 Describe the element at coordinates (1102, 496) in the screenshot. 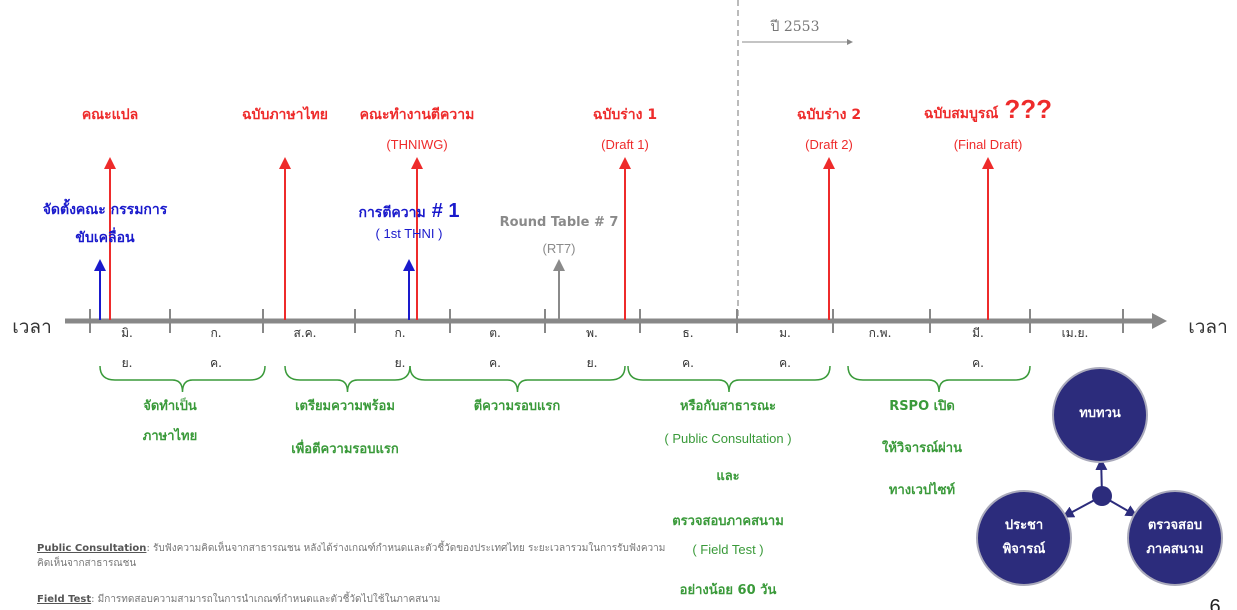

I see `cycle-hub` at that location.